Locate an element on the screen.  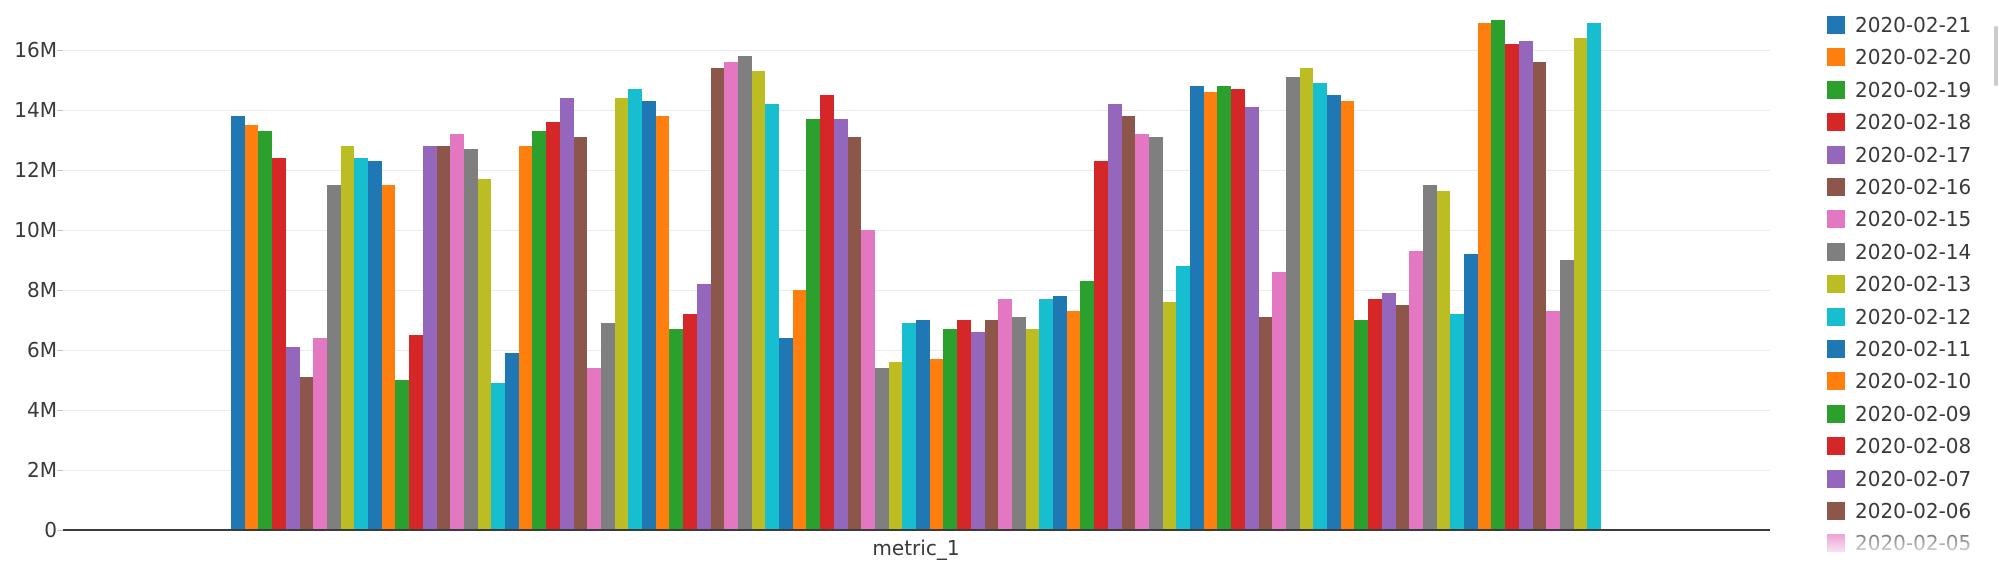
legend-item: 2020-02-16 is located at coordinates (1899, 187).